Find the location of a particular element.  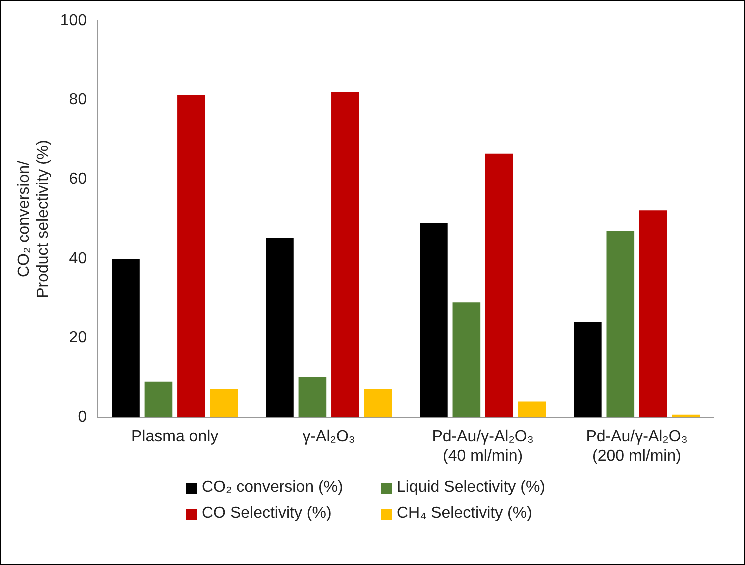

x-tick-label: γ-Al₂O₃ is located at coordinates (329, 437).